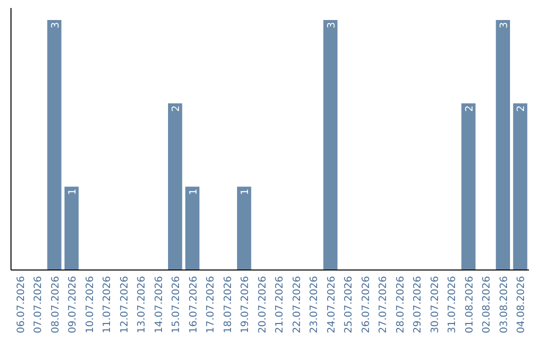 The height and width of the screenshot is (340, 540). Describe the element at coordinates (470, 305) in the screenshot. I see `x-tick-label: 01.08.2026` at that location.